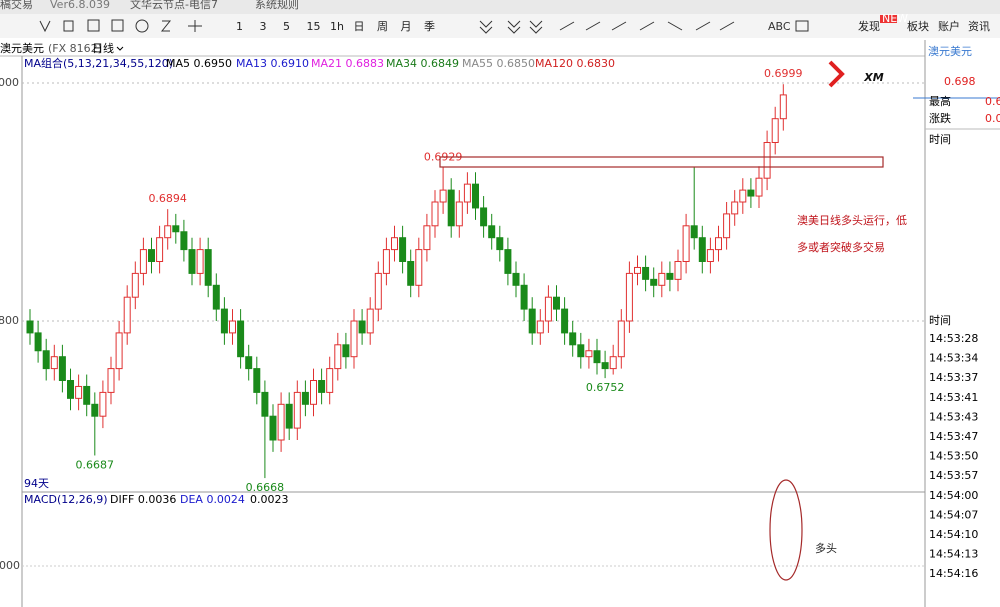 This screenshot has height=607, width=1000. What do you see at coordinates (314, 26) in the screenshot?
I see `period-button: 15` at bounding box center [314, 26].